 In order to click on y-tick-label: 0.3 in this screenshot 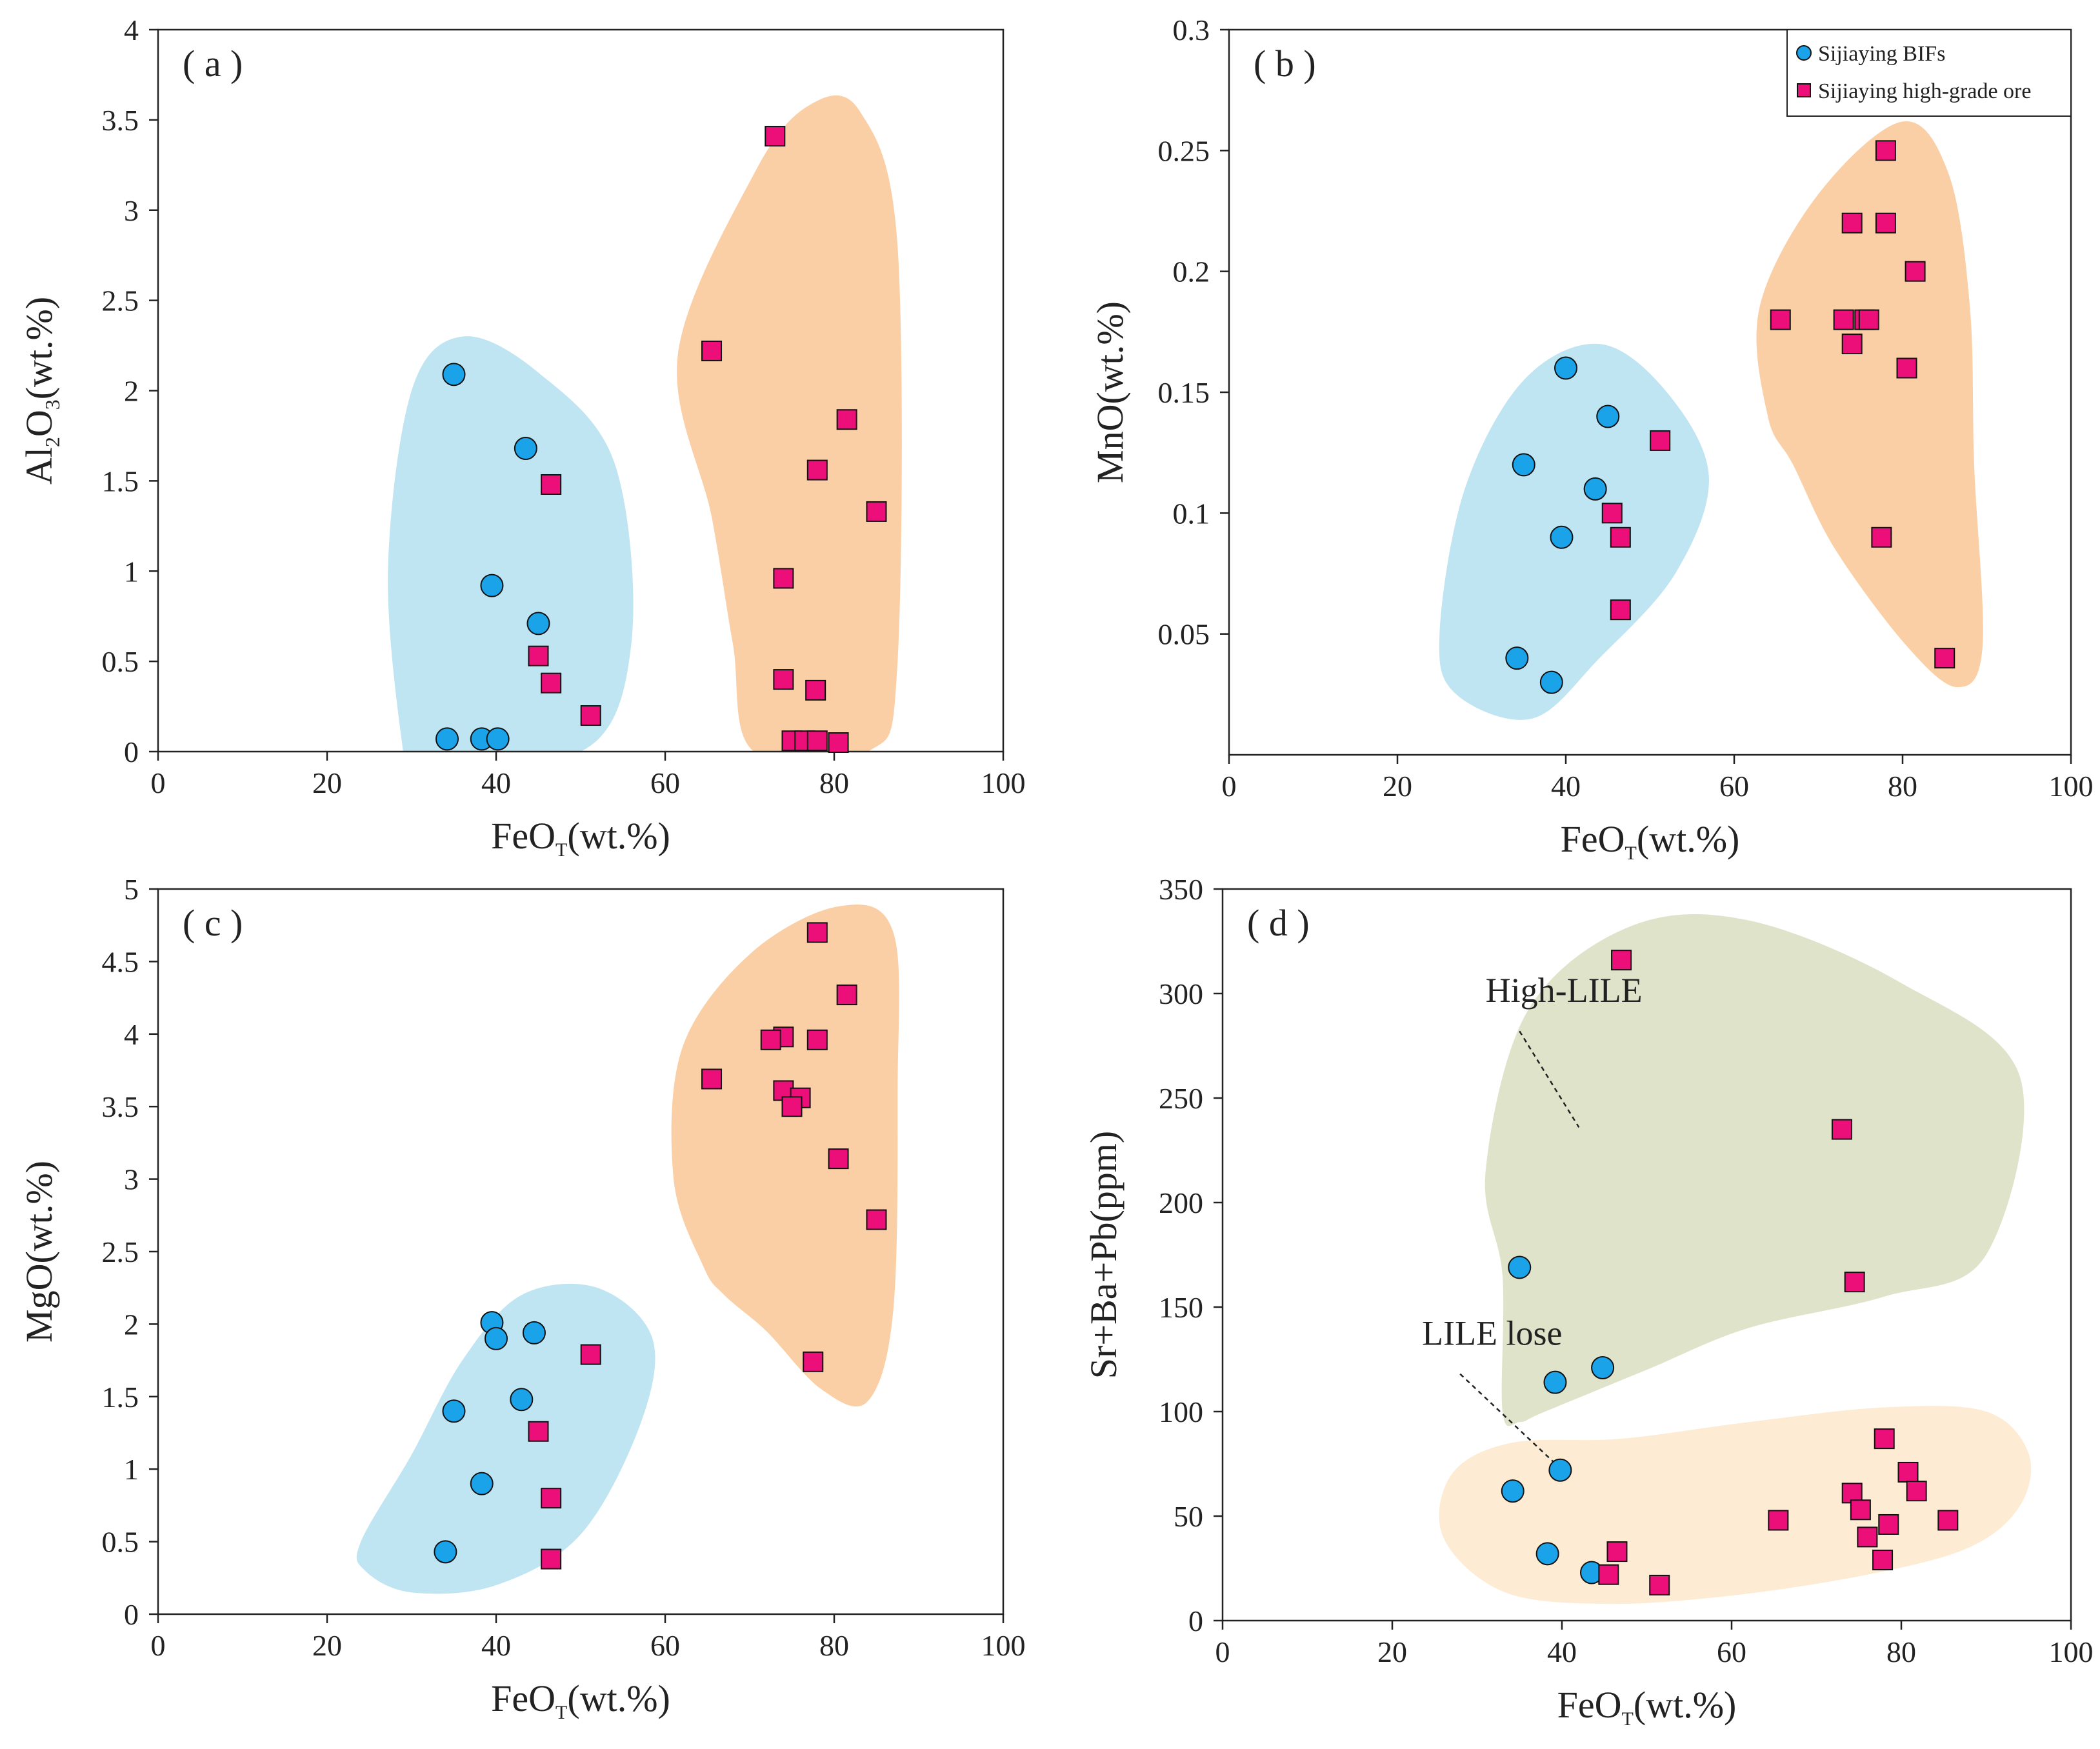, I will do `click(1191, 30)`.